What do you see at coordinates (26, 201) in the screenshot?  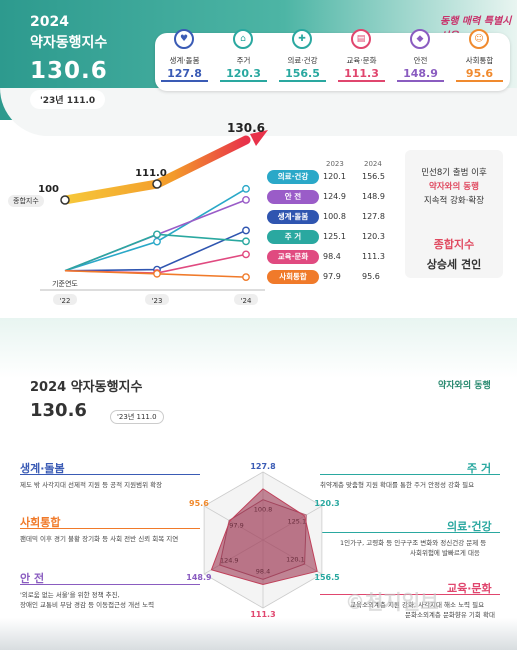 I see `total-index-tag: 종합지수` at bounding box center [26, 201].